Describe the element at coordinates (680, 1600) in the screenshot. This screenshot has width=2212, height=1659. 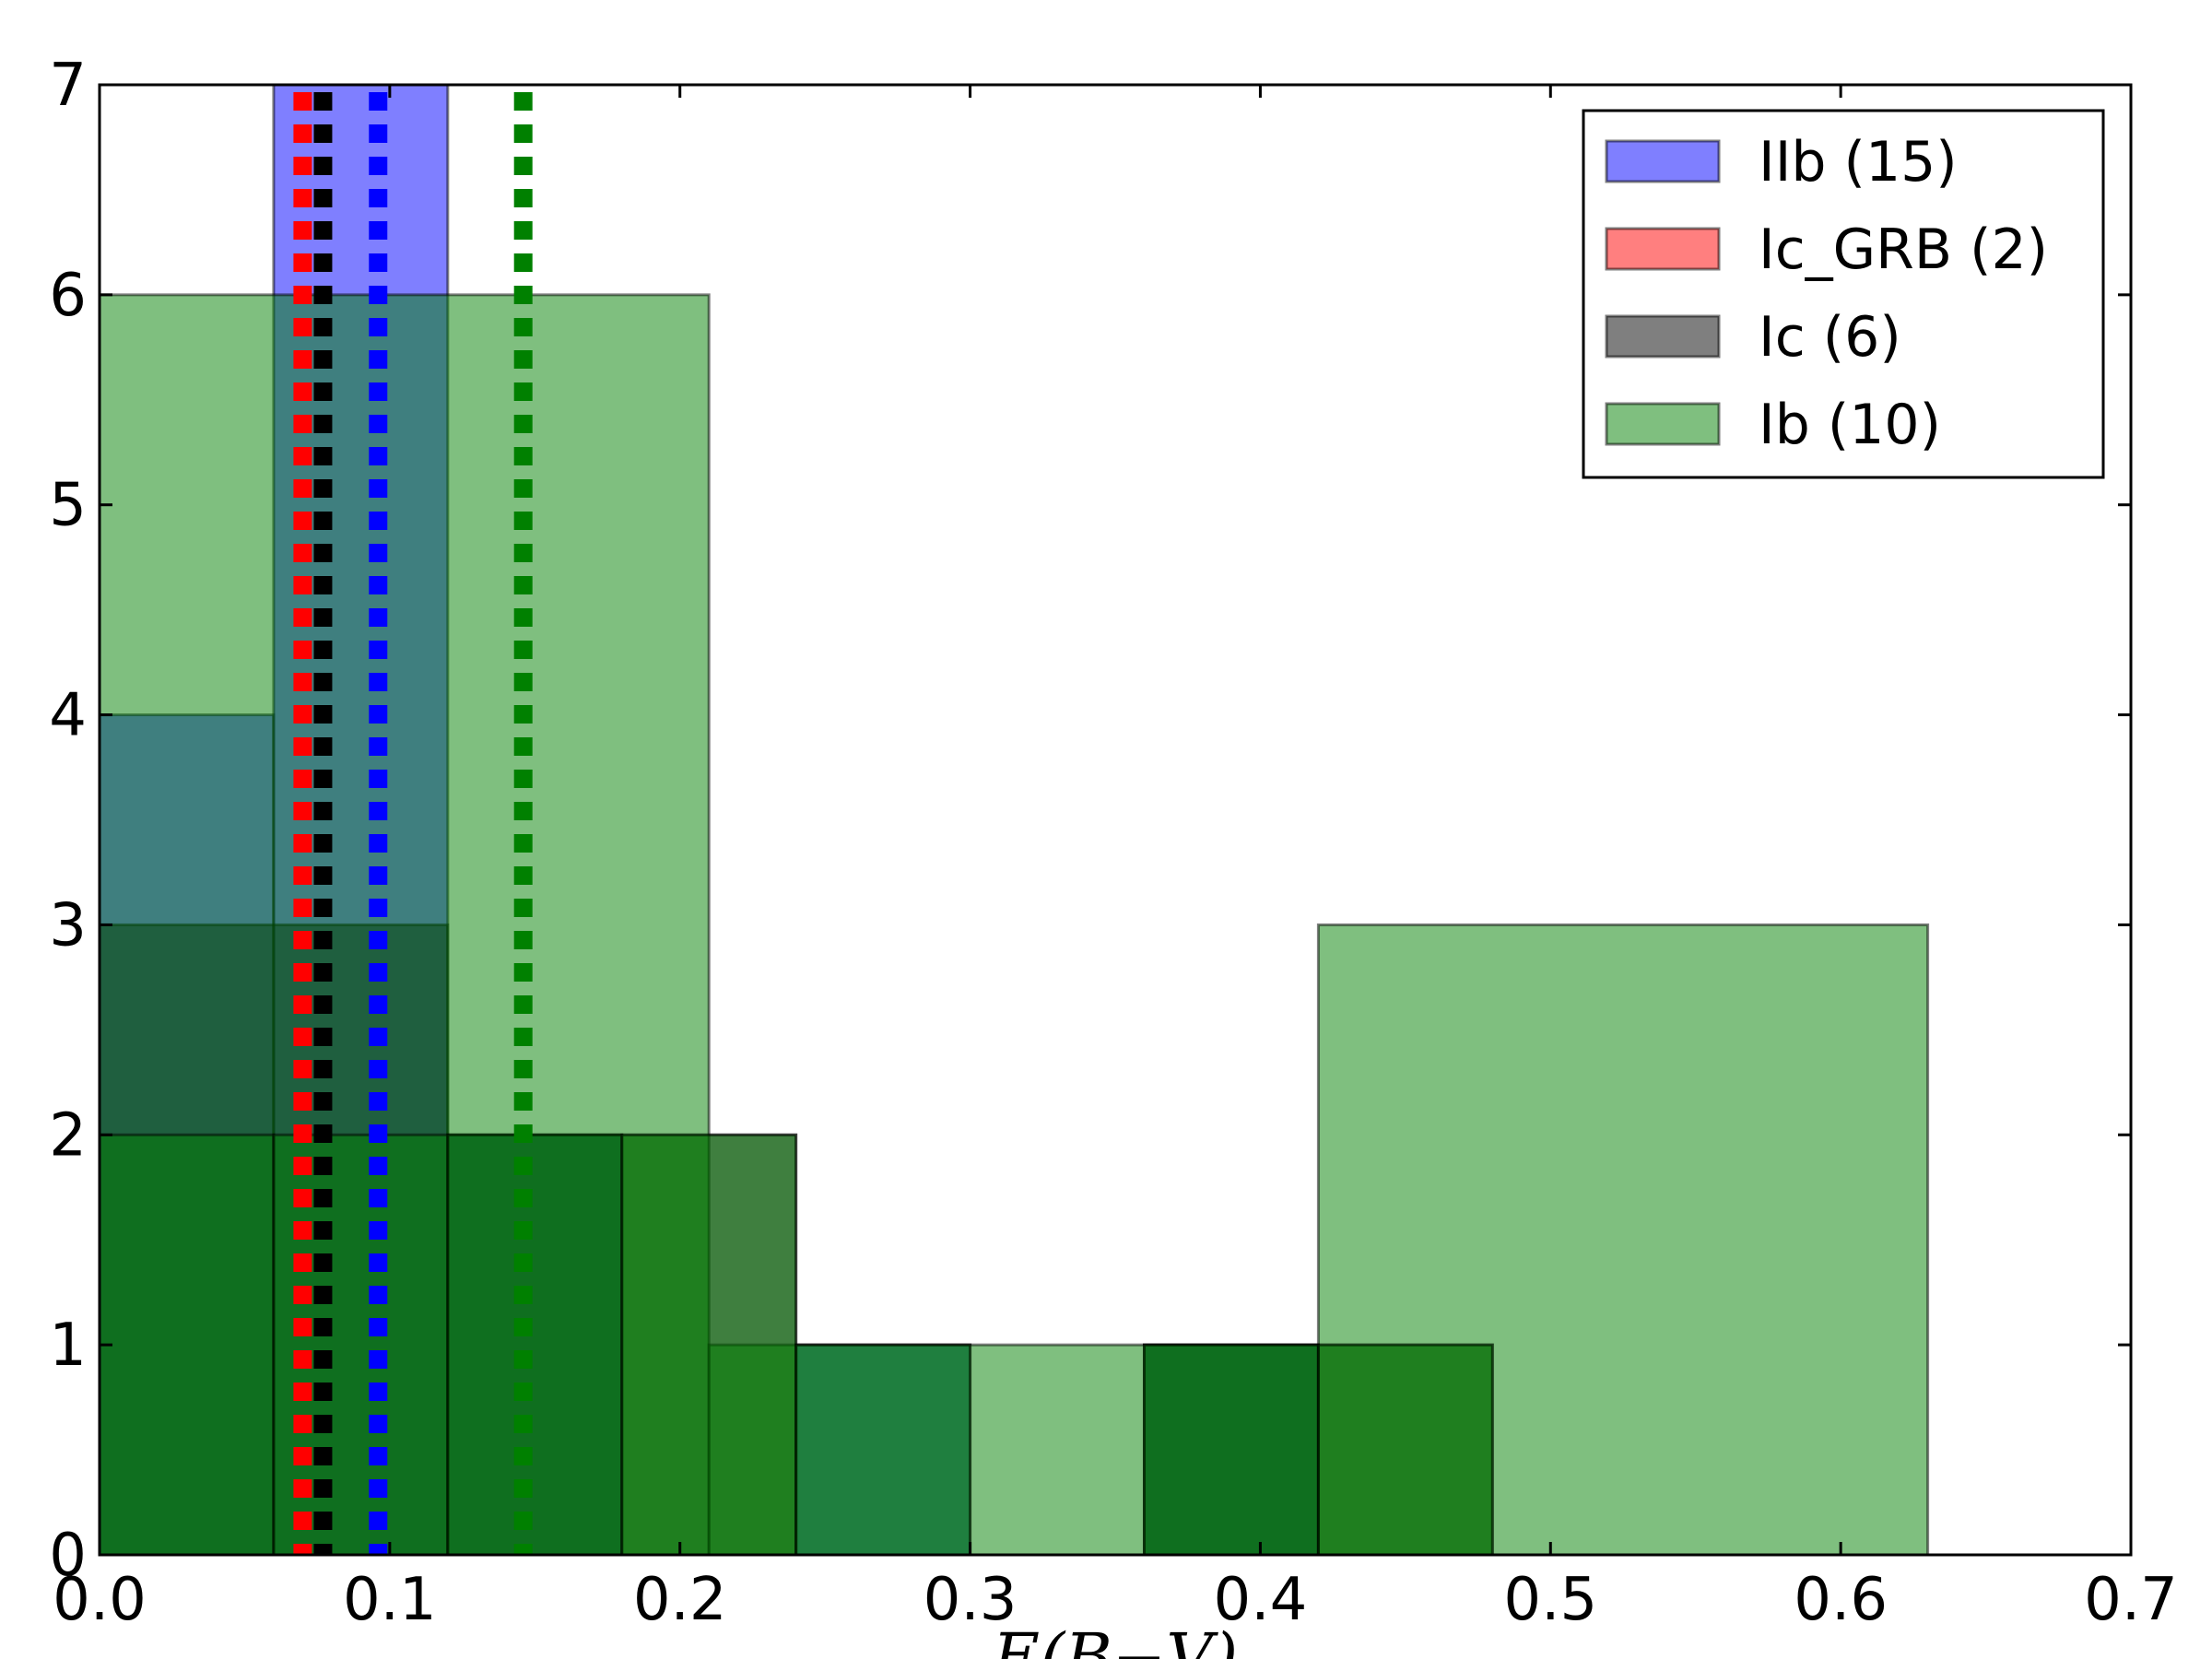
I see `x-tick-label: 0.2` at that location.